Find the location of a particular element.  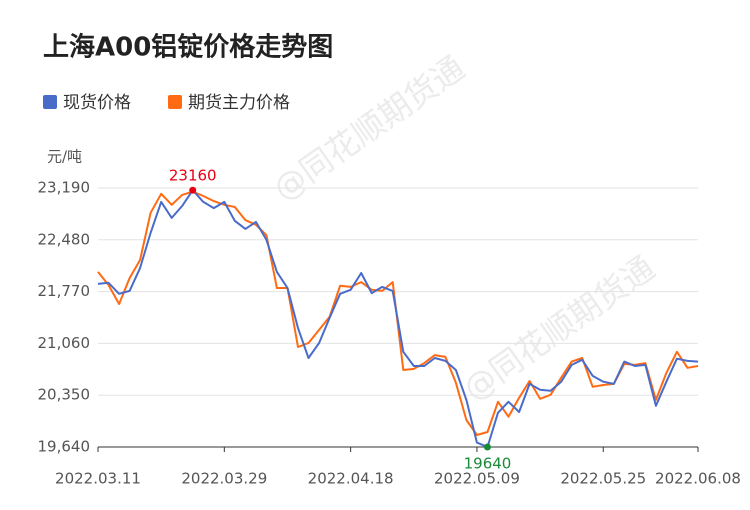

extreme-label: 23160 is located at coordinates (193, 176).